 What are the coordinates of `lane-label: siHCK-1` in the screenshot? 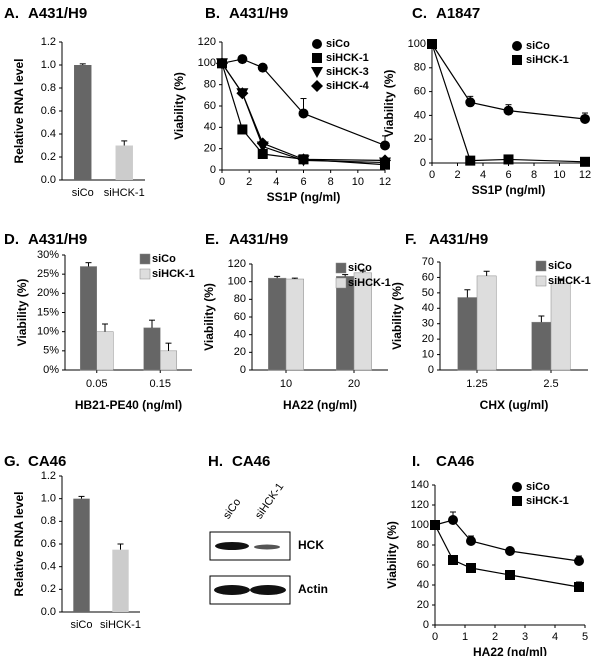 It's located at (269, 501).